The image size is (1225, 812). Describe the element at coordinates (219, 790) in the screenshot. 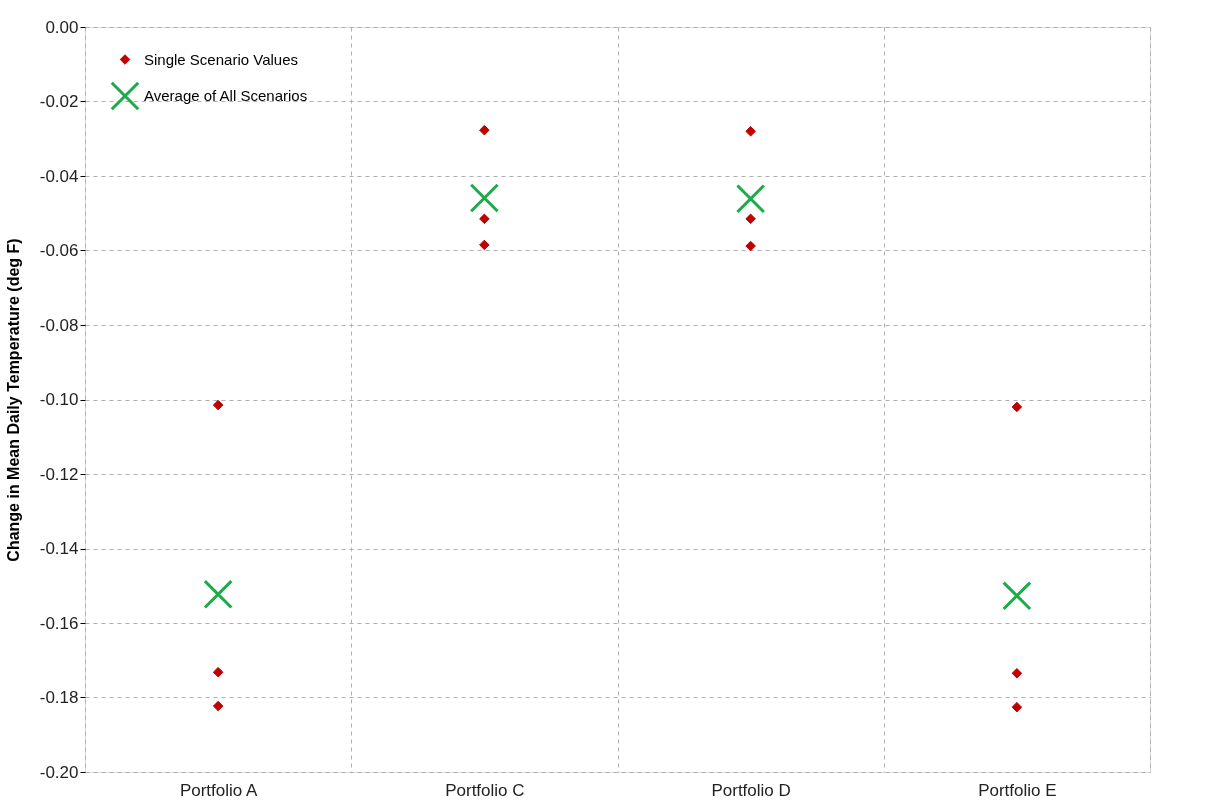

I see `x-tick-label: Portfolio A` at that location.